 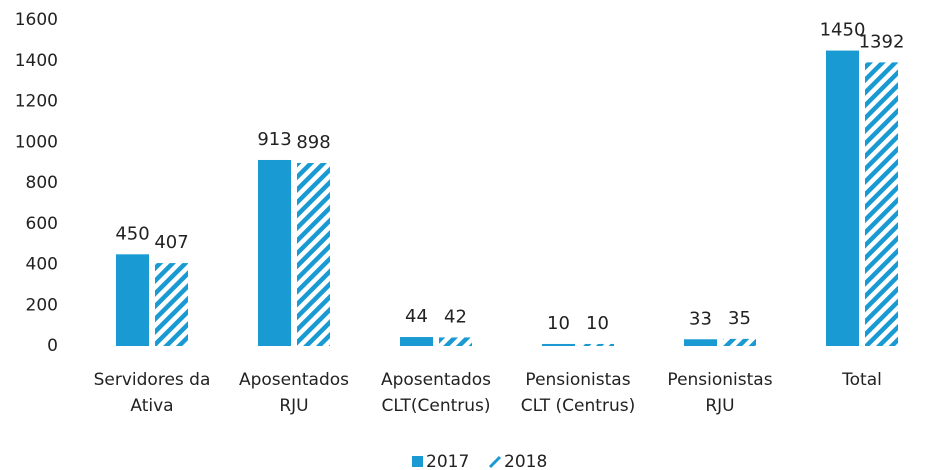 I want to click on y-tick-label: 1200, so click(x=36, y=102).